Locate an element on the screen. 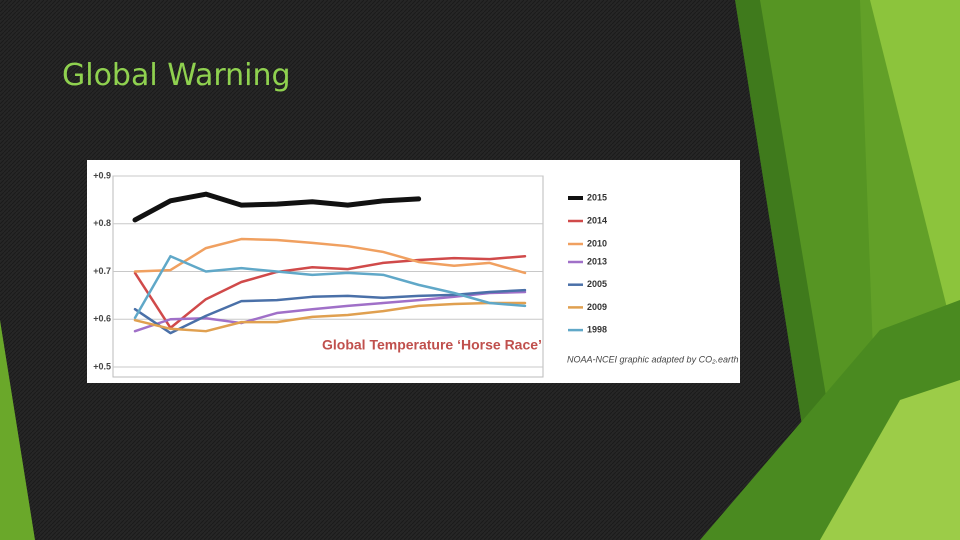  y-tick-label: +0.9 is located at coordinates (102, 175).